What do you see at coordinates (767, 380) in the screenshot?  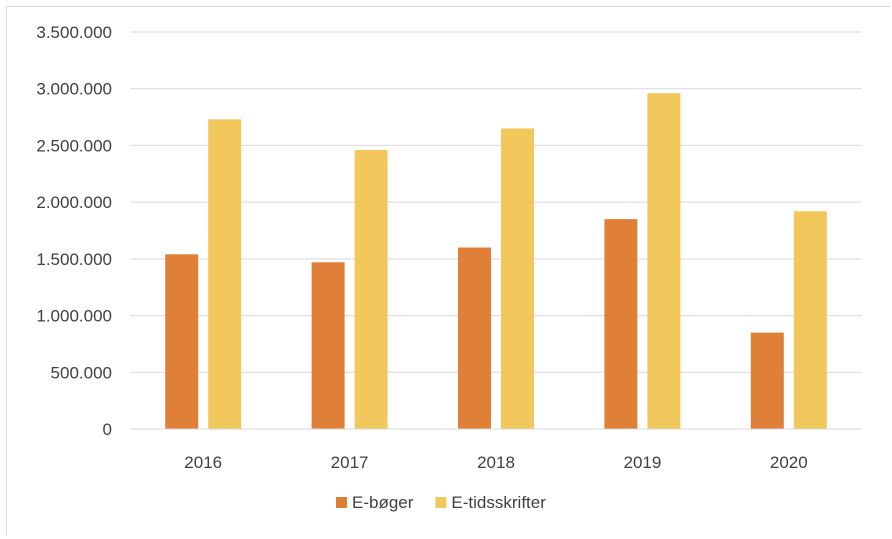 I see `bar-e-bøger-2020` at bounding box center [767, 380].